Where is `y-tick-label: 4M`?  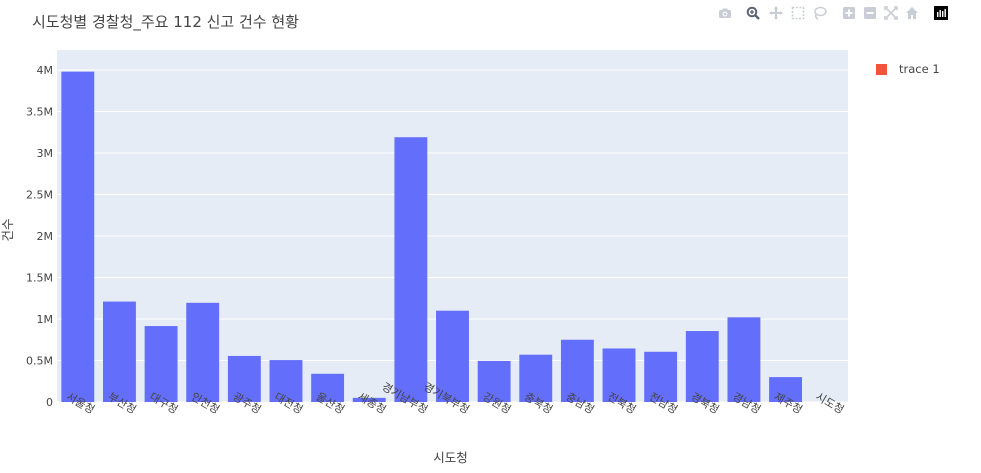 y-tick-label: 4M is located at coordinates (45, 70).